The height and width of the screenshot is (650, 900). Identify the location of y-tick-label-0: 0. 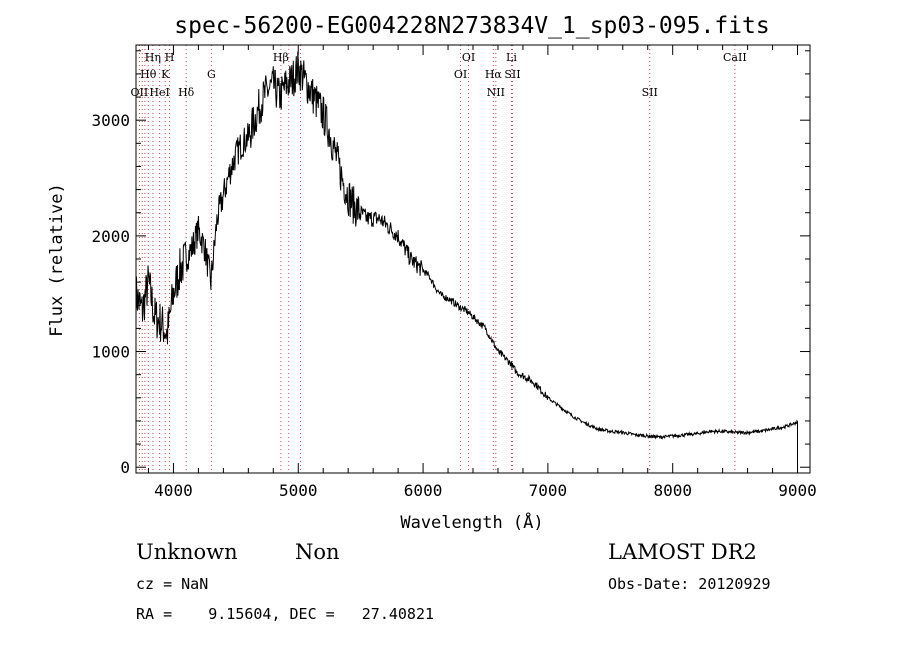
(125, 467).